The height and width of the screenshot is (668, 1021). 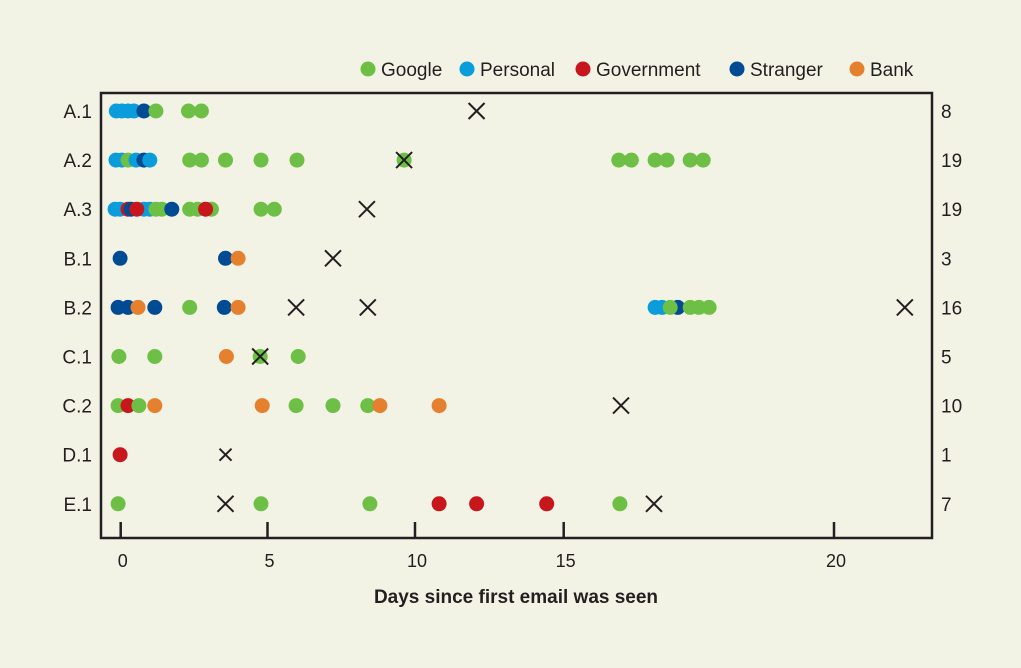 What do you see at coordinates (77, 456) in the screenshot?
I see `row-label: D.1` at bounding box center [77, 456].